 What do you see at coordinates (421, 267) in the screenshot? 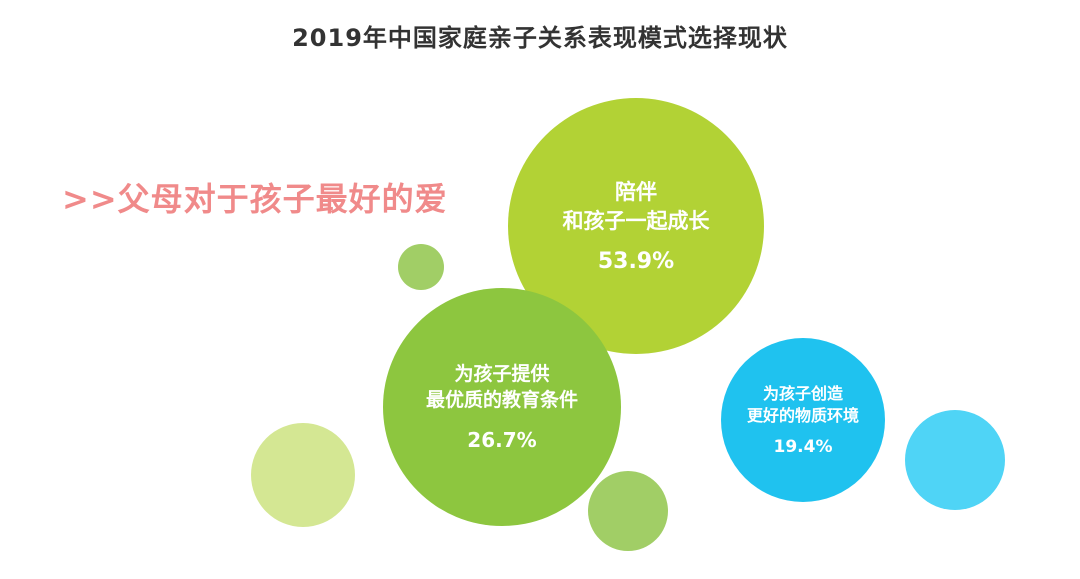
I see `decor-circle-small-green` at bounding box center [421, 267].